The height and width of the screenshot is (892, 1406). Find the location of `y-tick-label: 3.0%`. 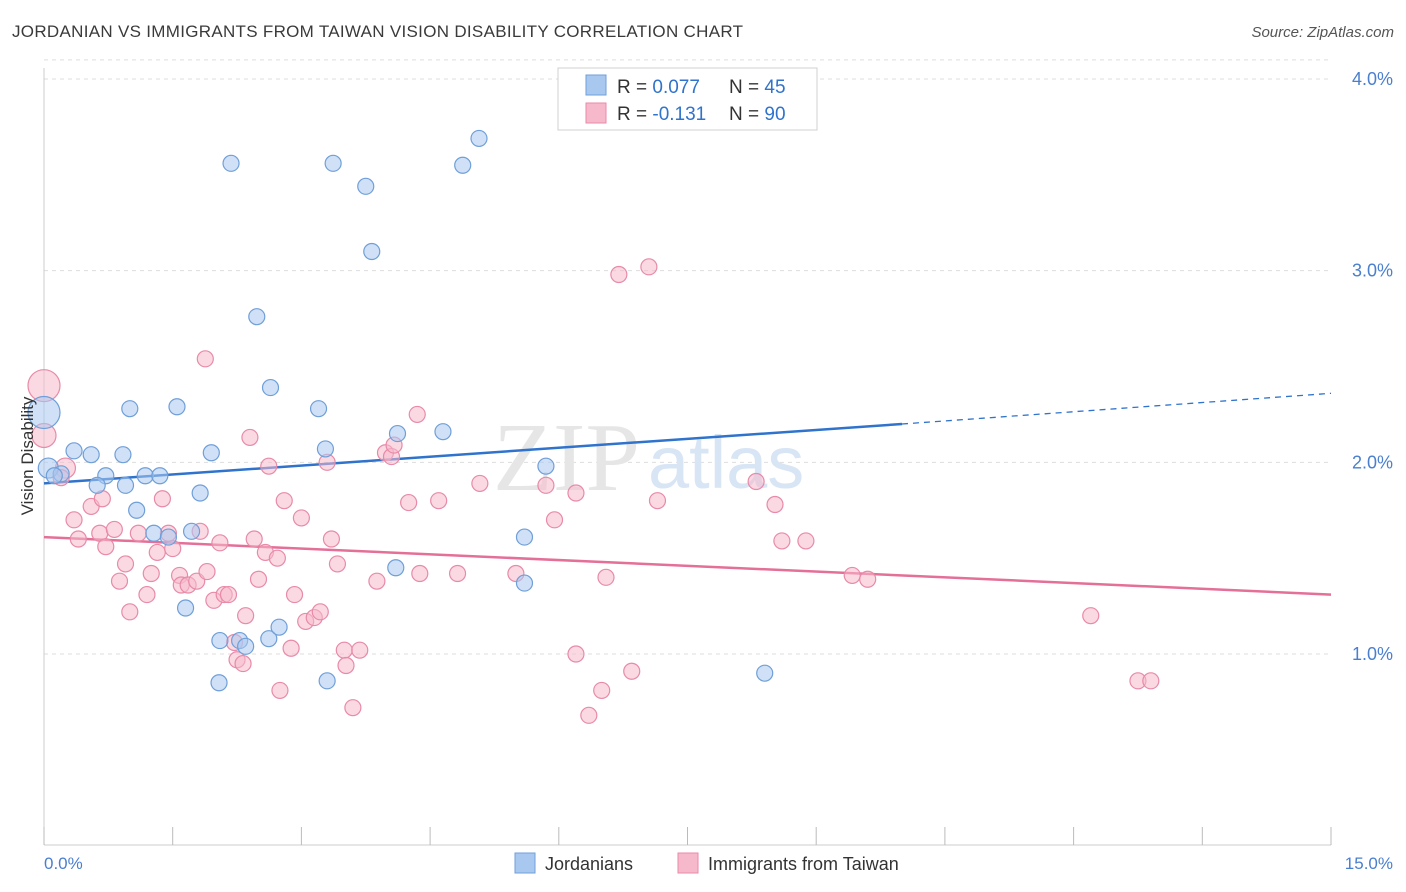

y-tick-label: 3.0% is located at coordinates (1372, 271).